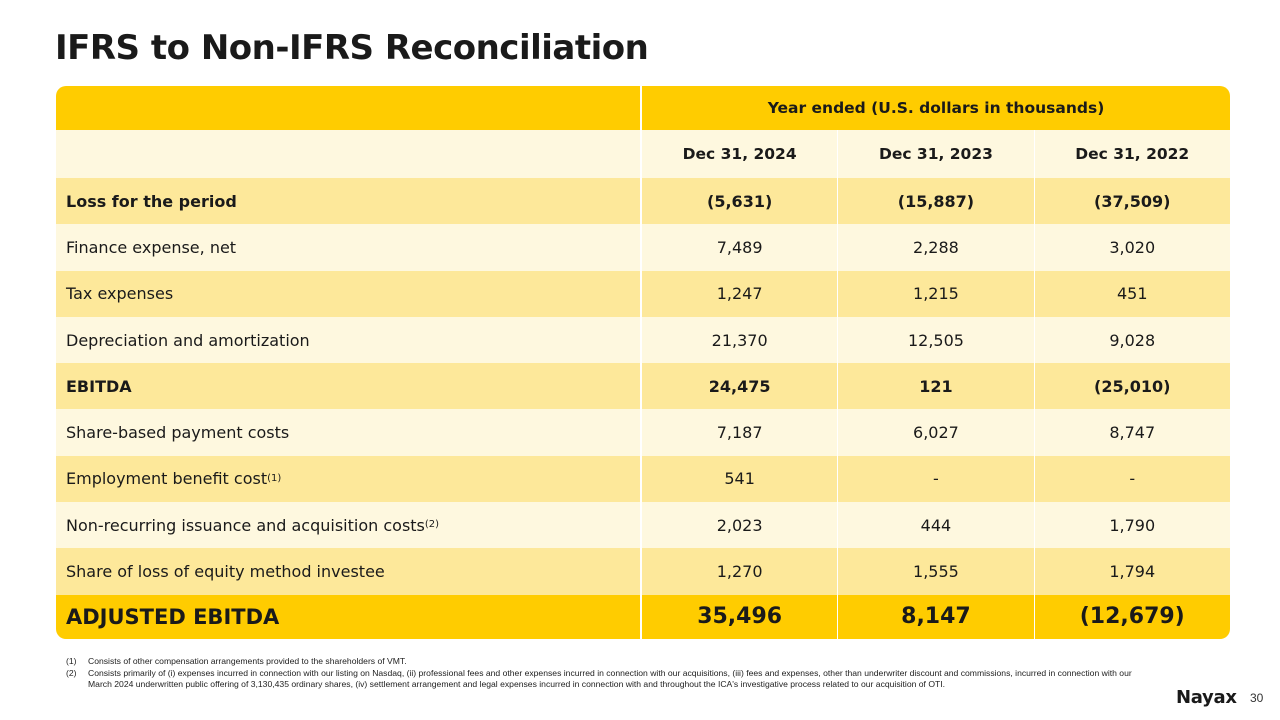 The height and width of the screenshot is (720, 1280). I want to click on row-label-text: Share-based payment costs, so click(178, 433).